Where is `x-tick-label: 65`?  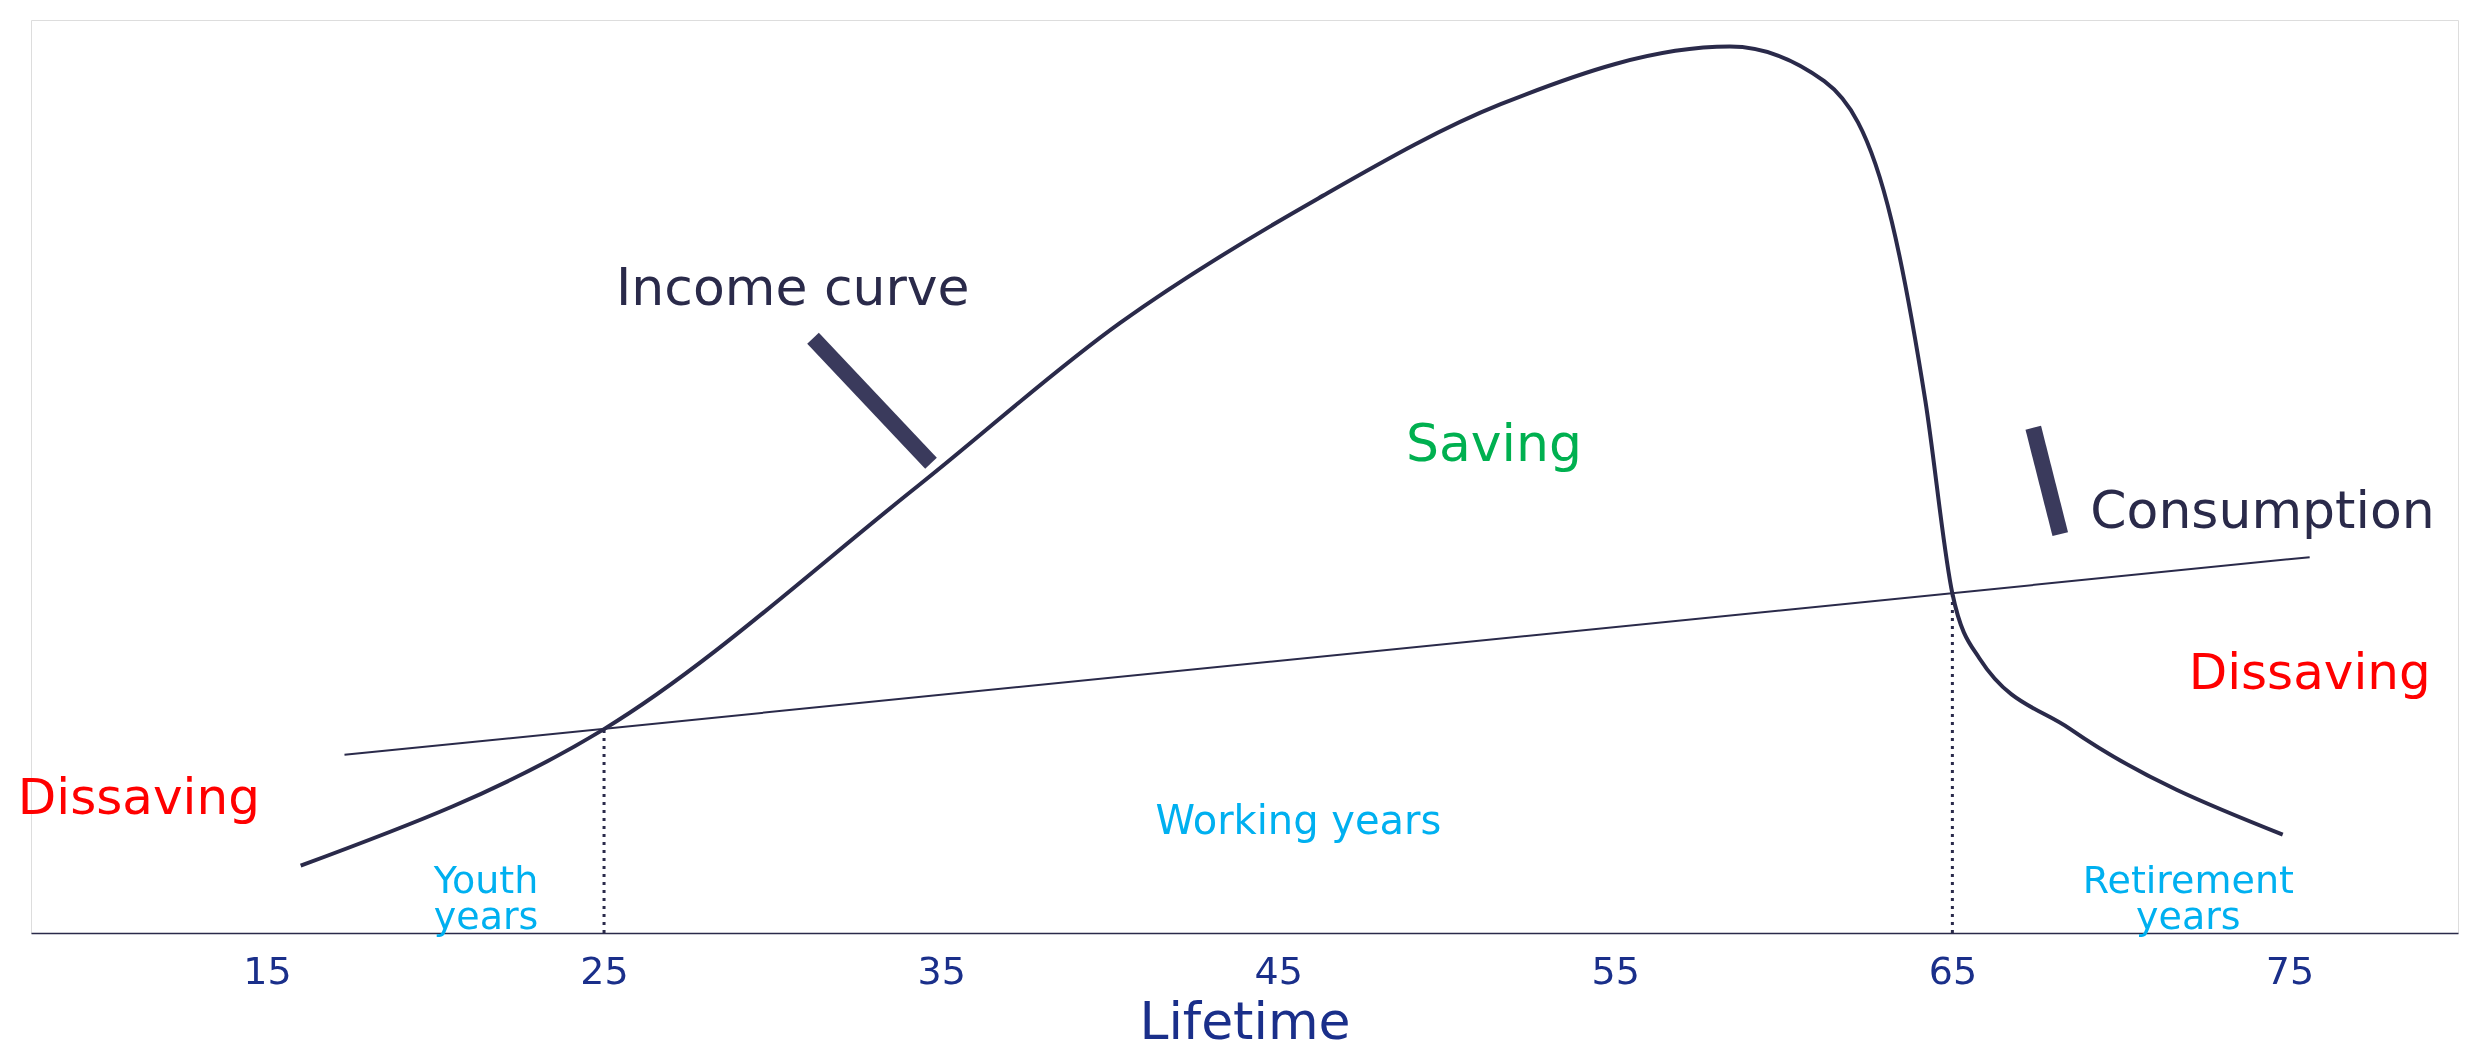 x-tick-label: 65 is located at coordinates (1953, 970).